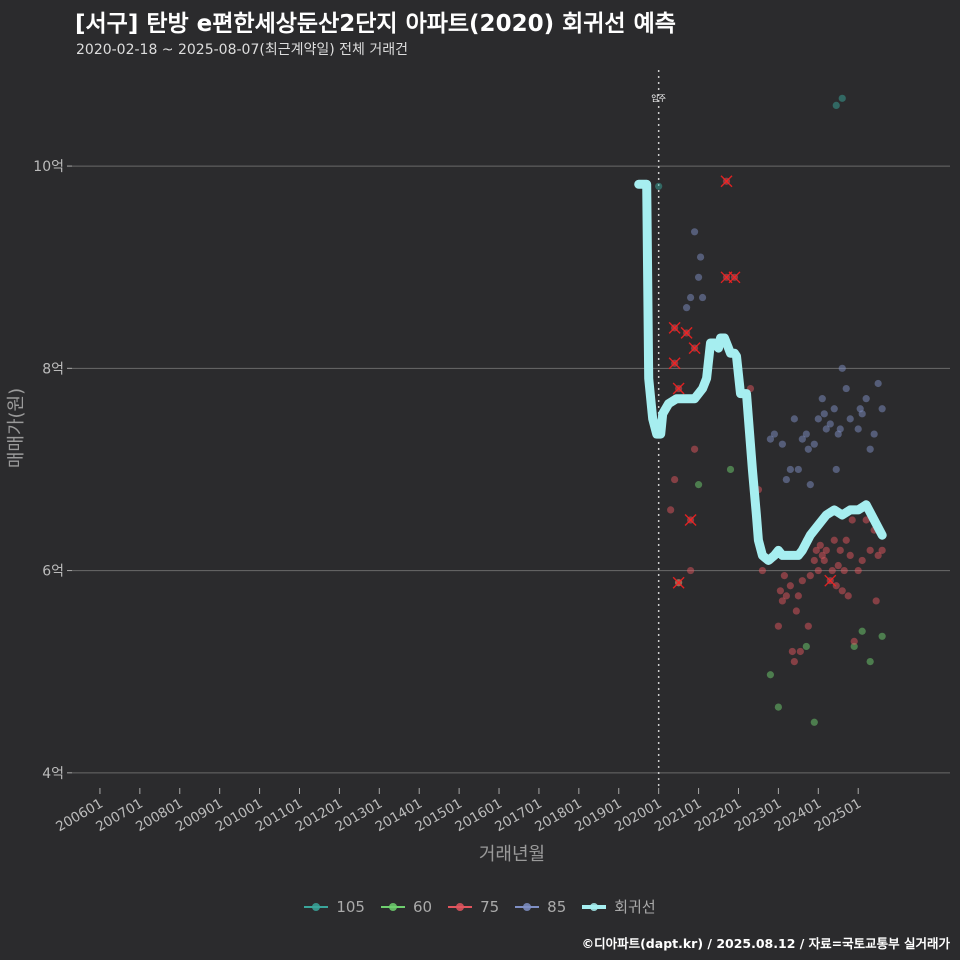  Describe the element at coordinates (48, 167) in the screenshot. I see `y-tick-label: 10억` at that location.